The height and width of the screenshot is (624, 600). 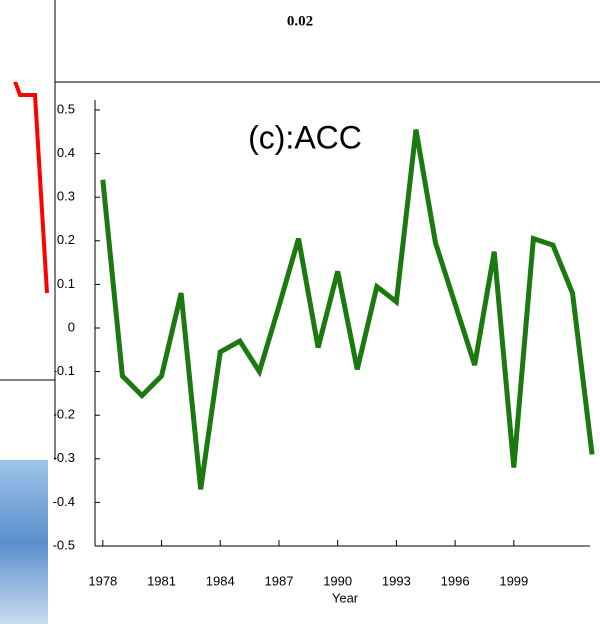 I want to click on y-tick-label: -0.2, so click(x=64, y=414).